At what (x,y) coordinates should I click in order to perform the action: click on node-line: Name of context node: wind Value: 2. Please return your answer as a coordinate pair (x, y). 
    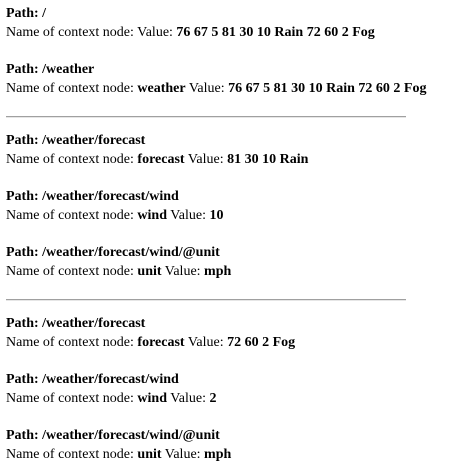
    Looking at the image, I should click on (238, 398).